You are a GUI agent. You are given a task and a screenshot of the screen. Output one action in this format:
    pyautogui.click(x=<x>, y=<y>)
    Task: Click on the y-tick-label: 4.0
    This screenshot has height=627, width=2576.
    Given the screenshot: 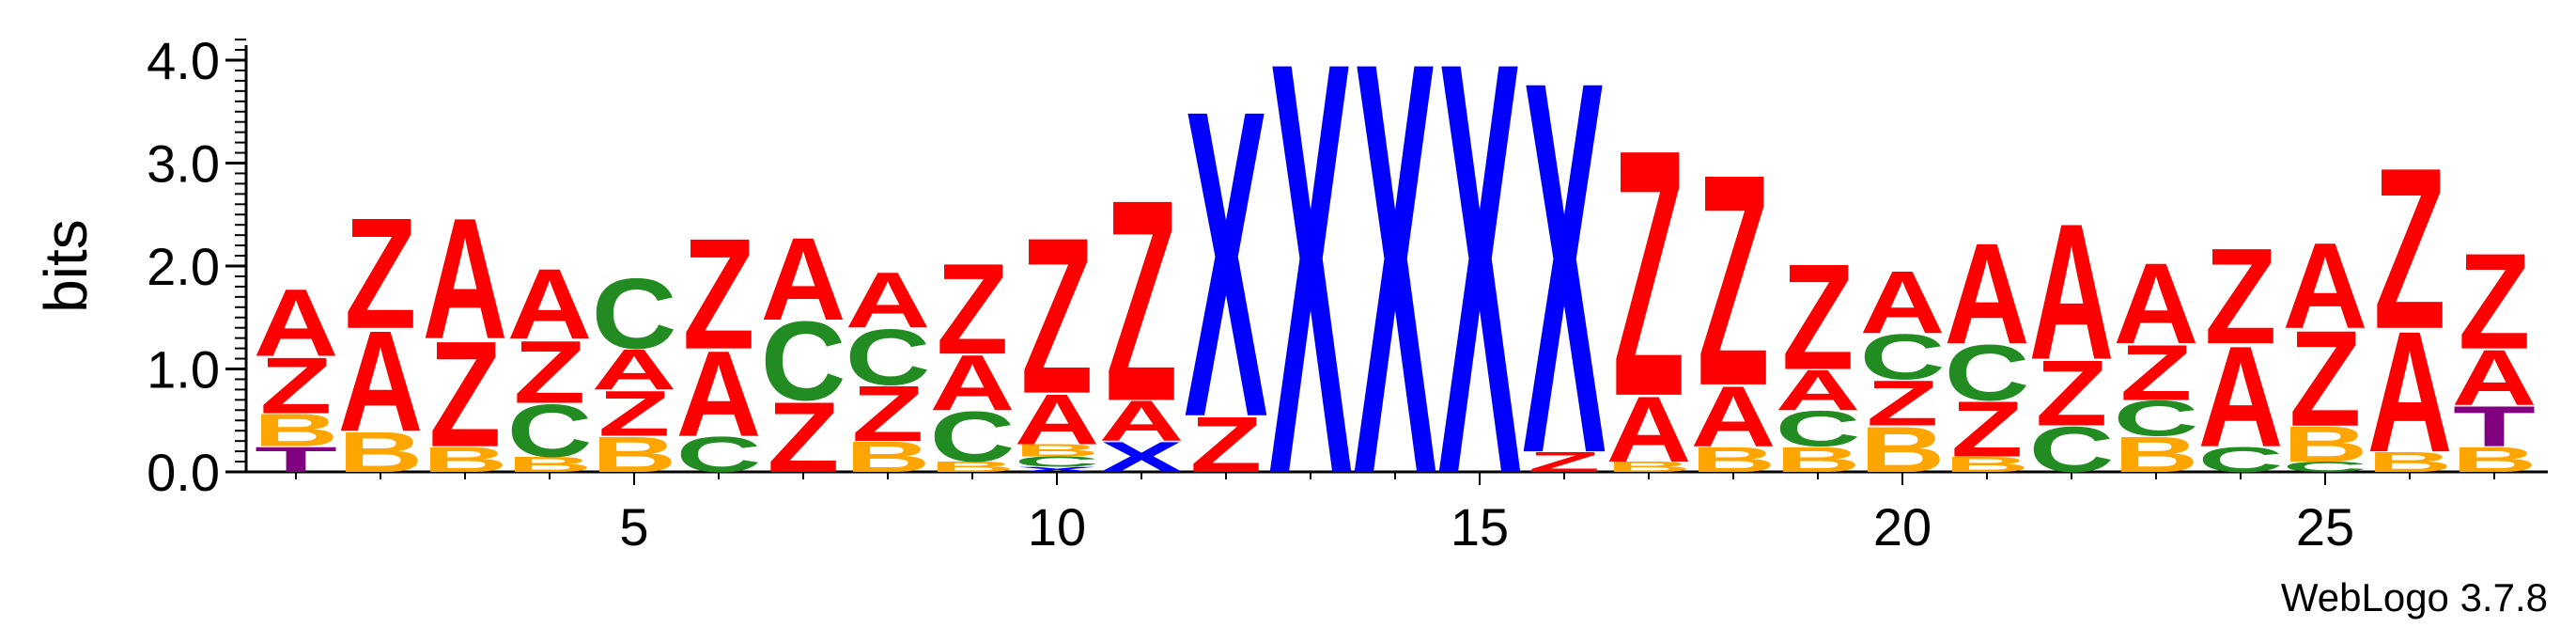 What is the action you would take?
    pyautogui.click(x=183, y=60)
    